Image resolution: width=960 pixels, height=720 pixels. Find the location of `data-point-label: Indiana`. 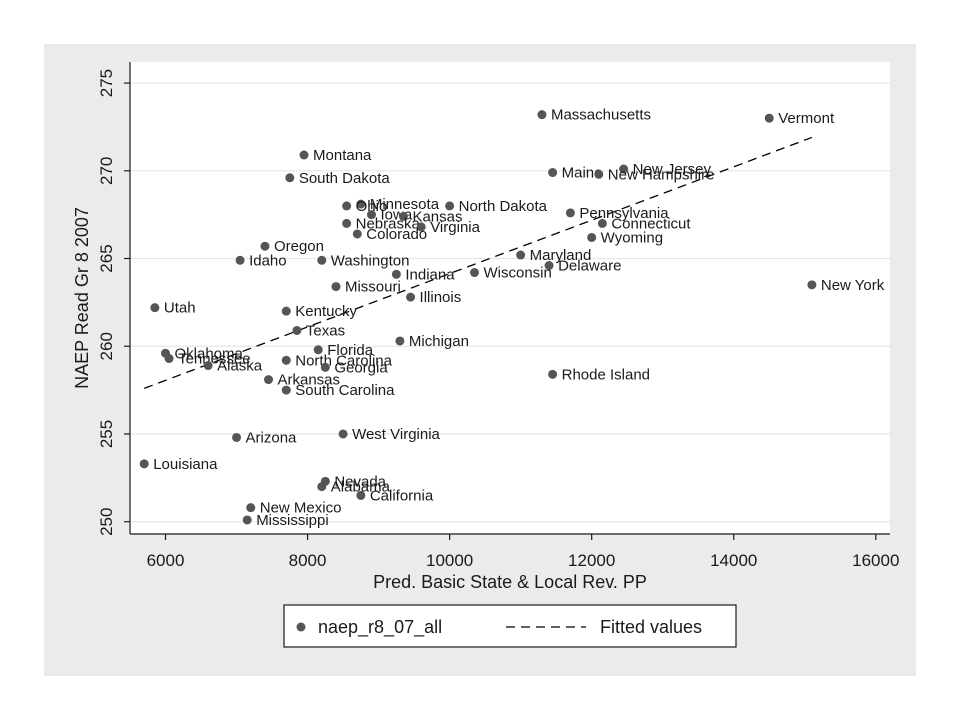

data-point-label: Indiana is located at coordinates (430, 274).